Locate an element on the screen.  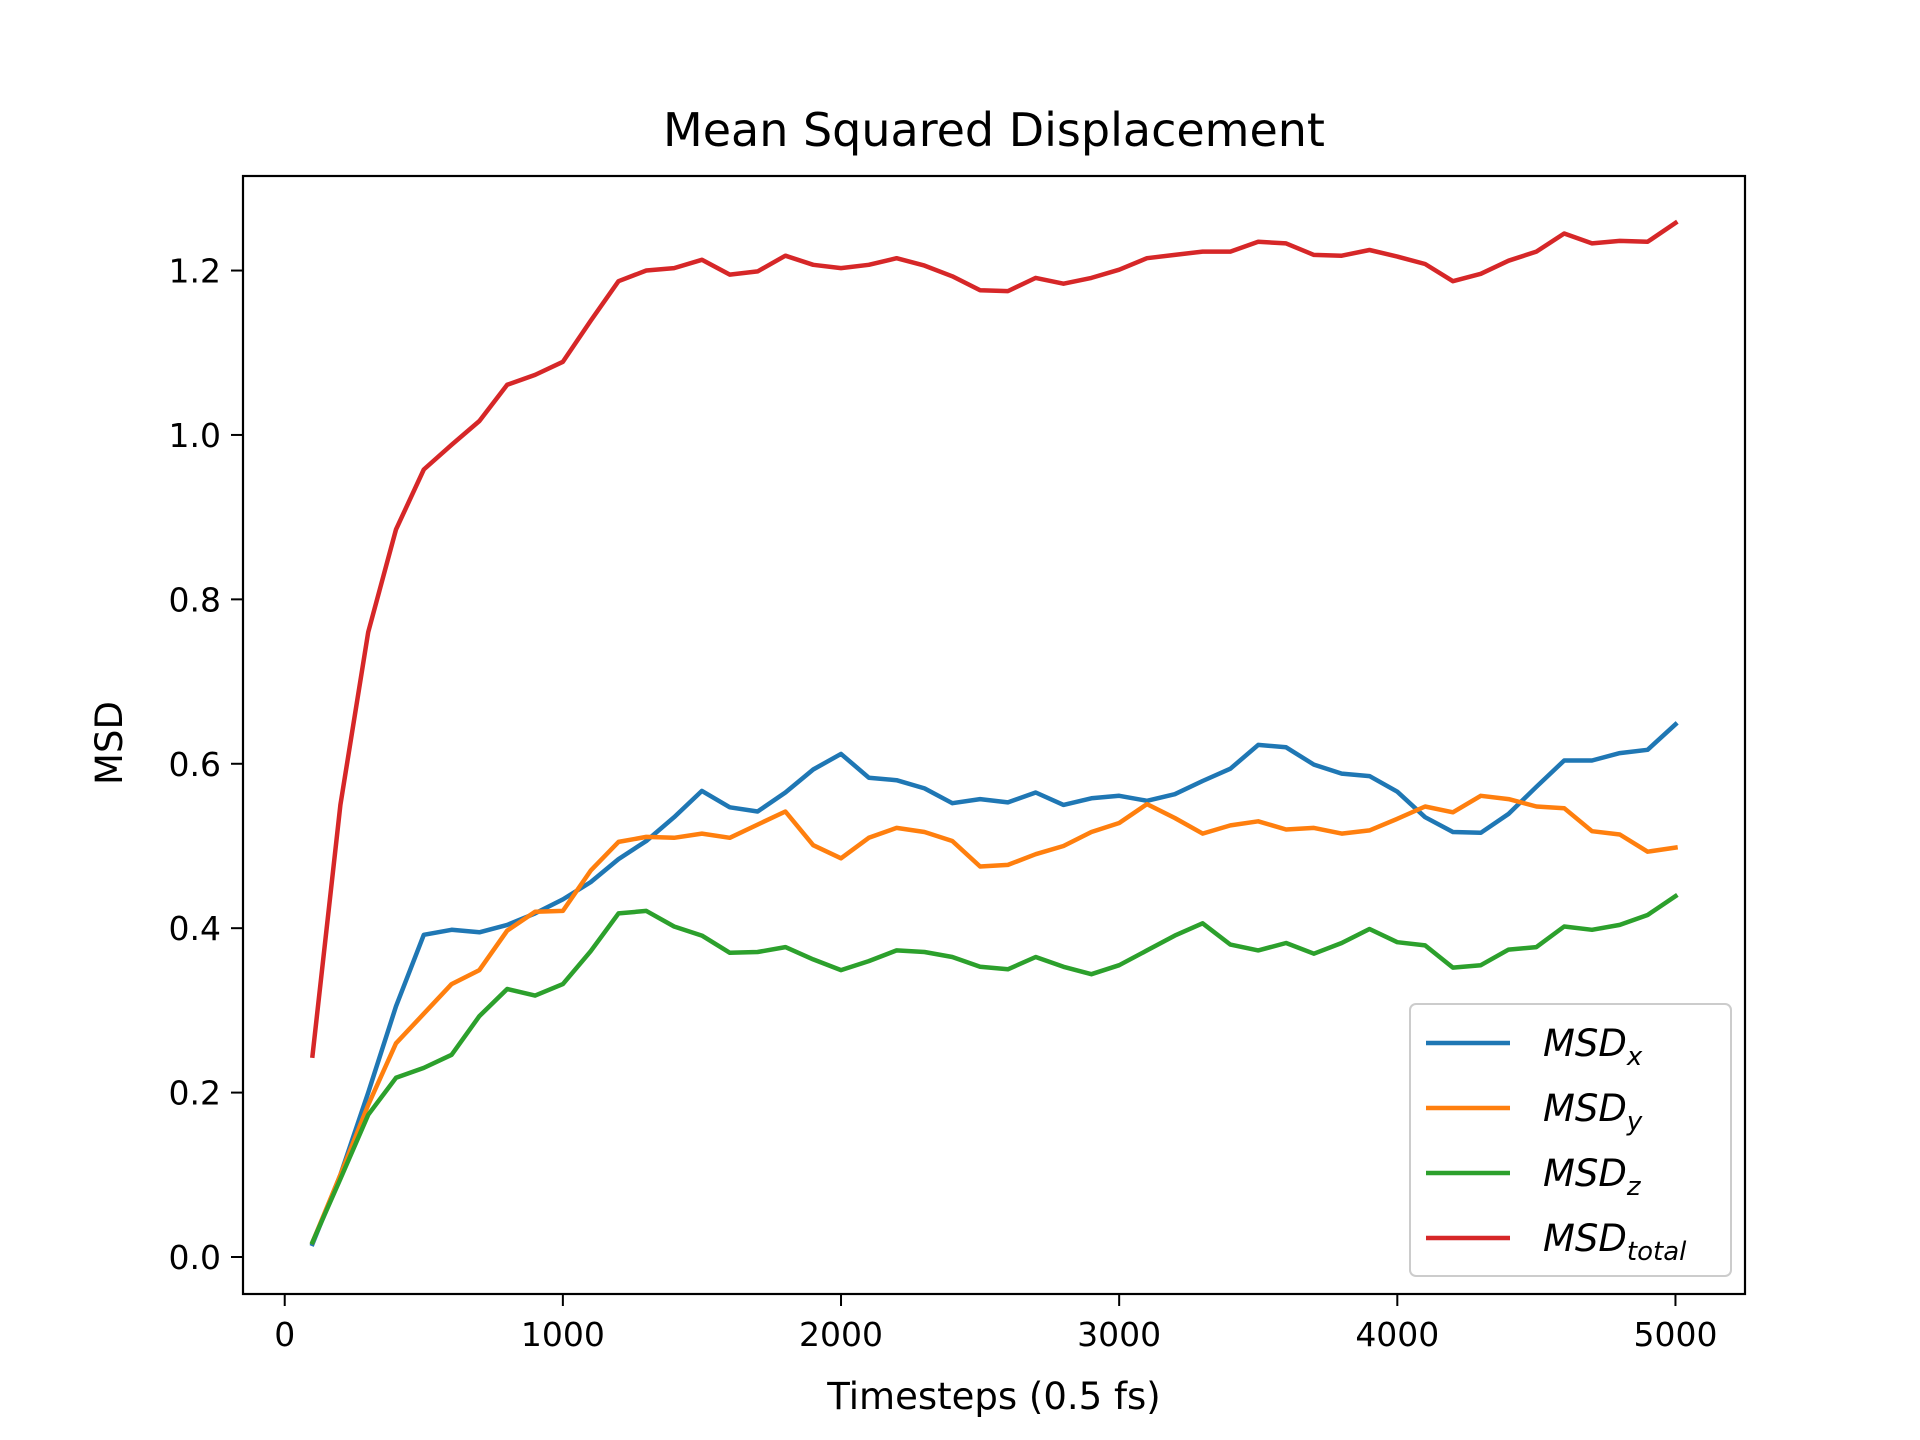
legend-label-z: MSDz is located at coordinates (1592, 1177).